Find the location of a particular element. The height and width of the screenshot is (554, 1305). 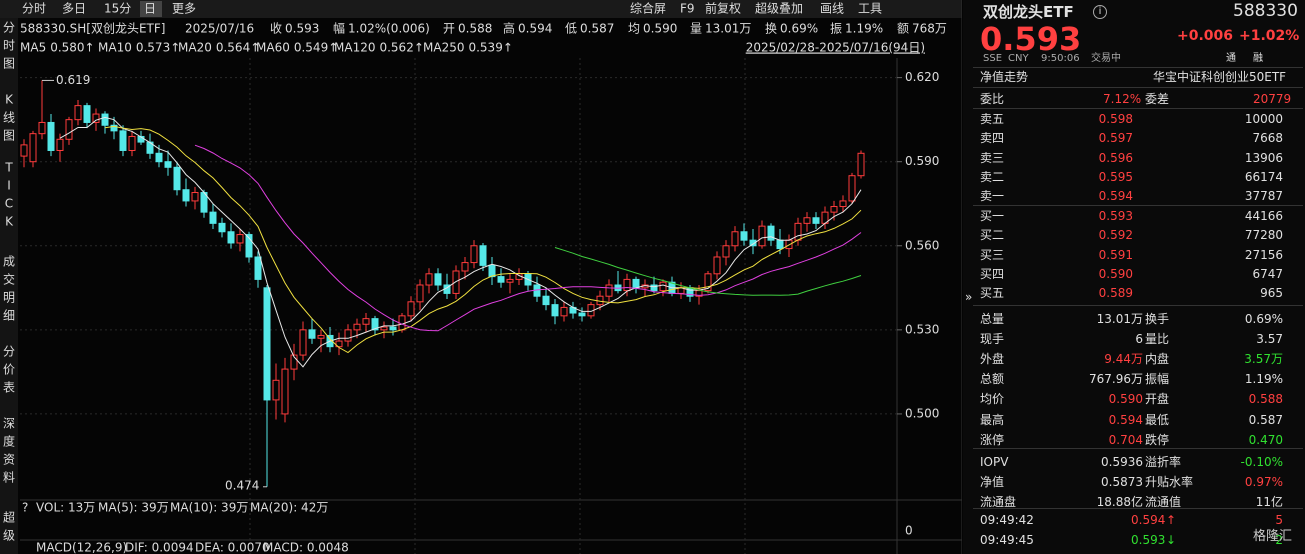

toolbar-button: 超级叠加 is located at coordinates (779, 8).